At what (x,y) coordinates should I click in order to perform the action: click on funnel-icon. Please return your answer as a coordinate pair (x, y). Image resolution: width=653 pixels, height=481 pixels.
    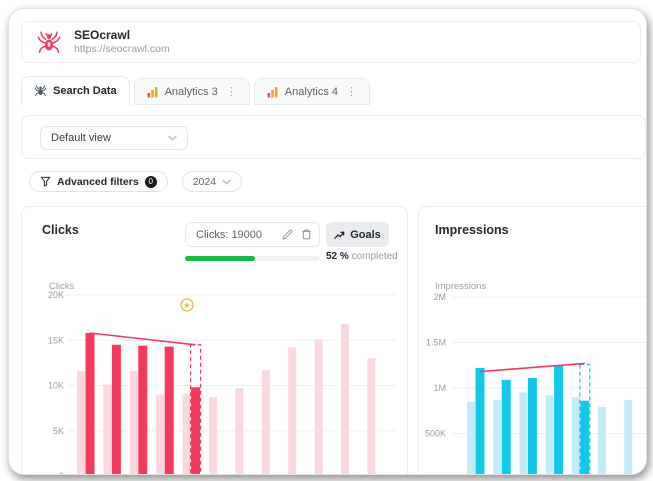
    Looking at the image, I should click on (45, 181).